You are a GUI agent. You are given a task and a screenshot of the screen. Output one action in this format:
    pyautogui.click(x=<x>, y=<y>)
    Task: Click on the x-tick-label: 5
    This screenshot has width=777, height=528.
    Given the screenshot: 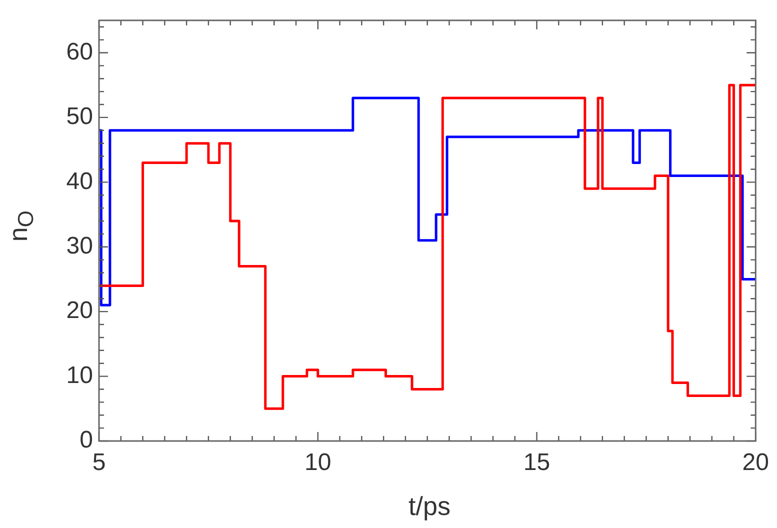 What is the action you would take?
    pyautogui.click(x=99, y=462)
    